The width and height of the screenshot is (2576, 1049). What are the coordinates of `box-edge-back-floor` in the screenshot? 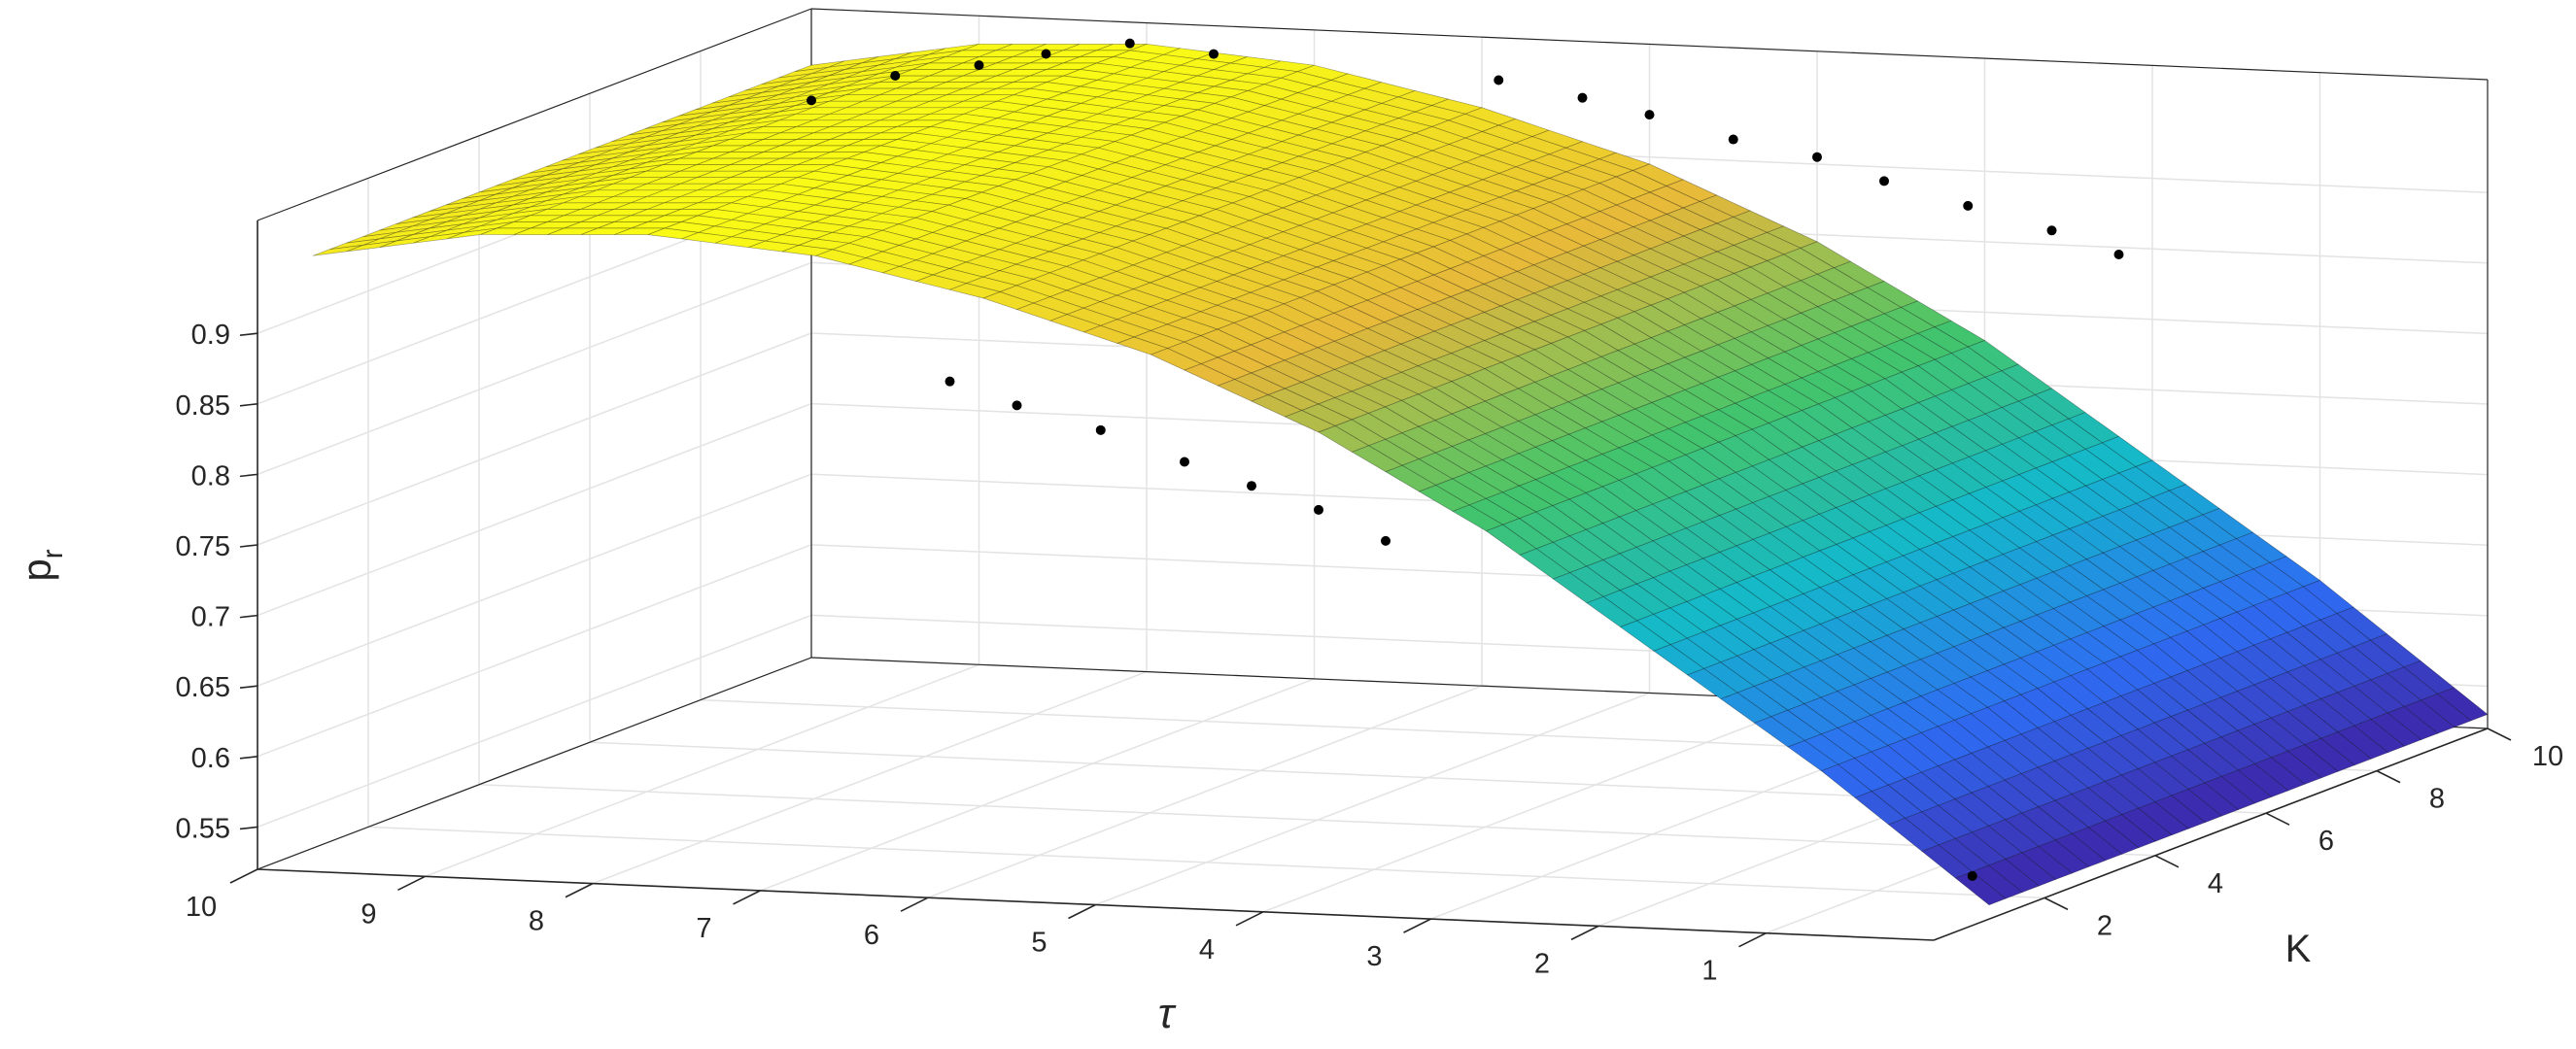 It's located at (534, 763).